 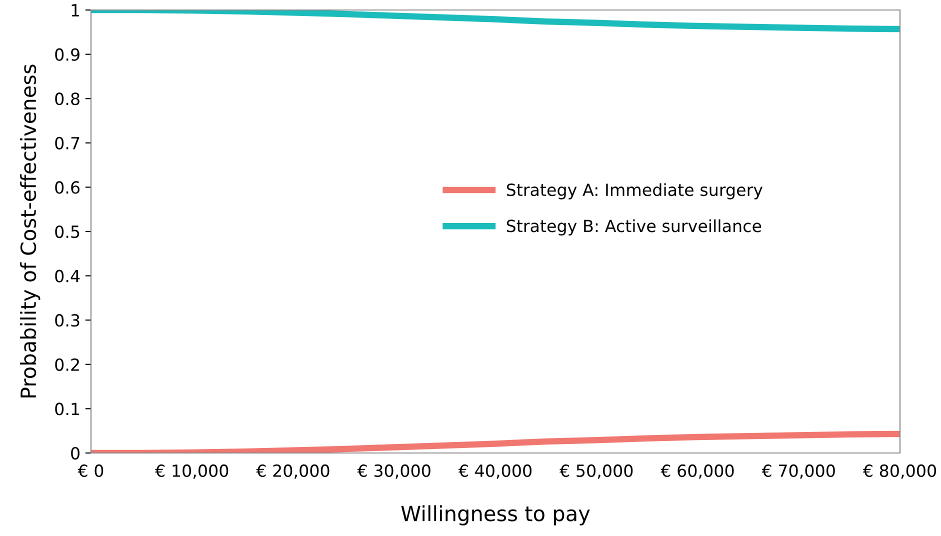 I want to click on legend-label: Strategy B: Active surveillance, so click(x=634, y=227).